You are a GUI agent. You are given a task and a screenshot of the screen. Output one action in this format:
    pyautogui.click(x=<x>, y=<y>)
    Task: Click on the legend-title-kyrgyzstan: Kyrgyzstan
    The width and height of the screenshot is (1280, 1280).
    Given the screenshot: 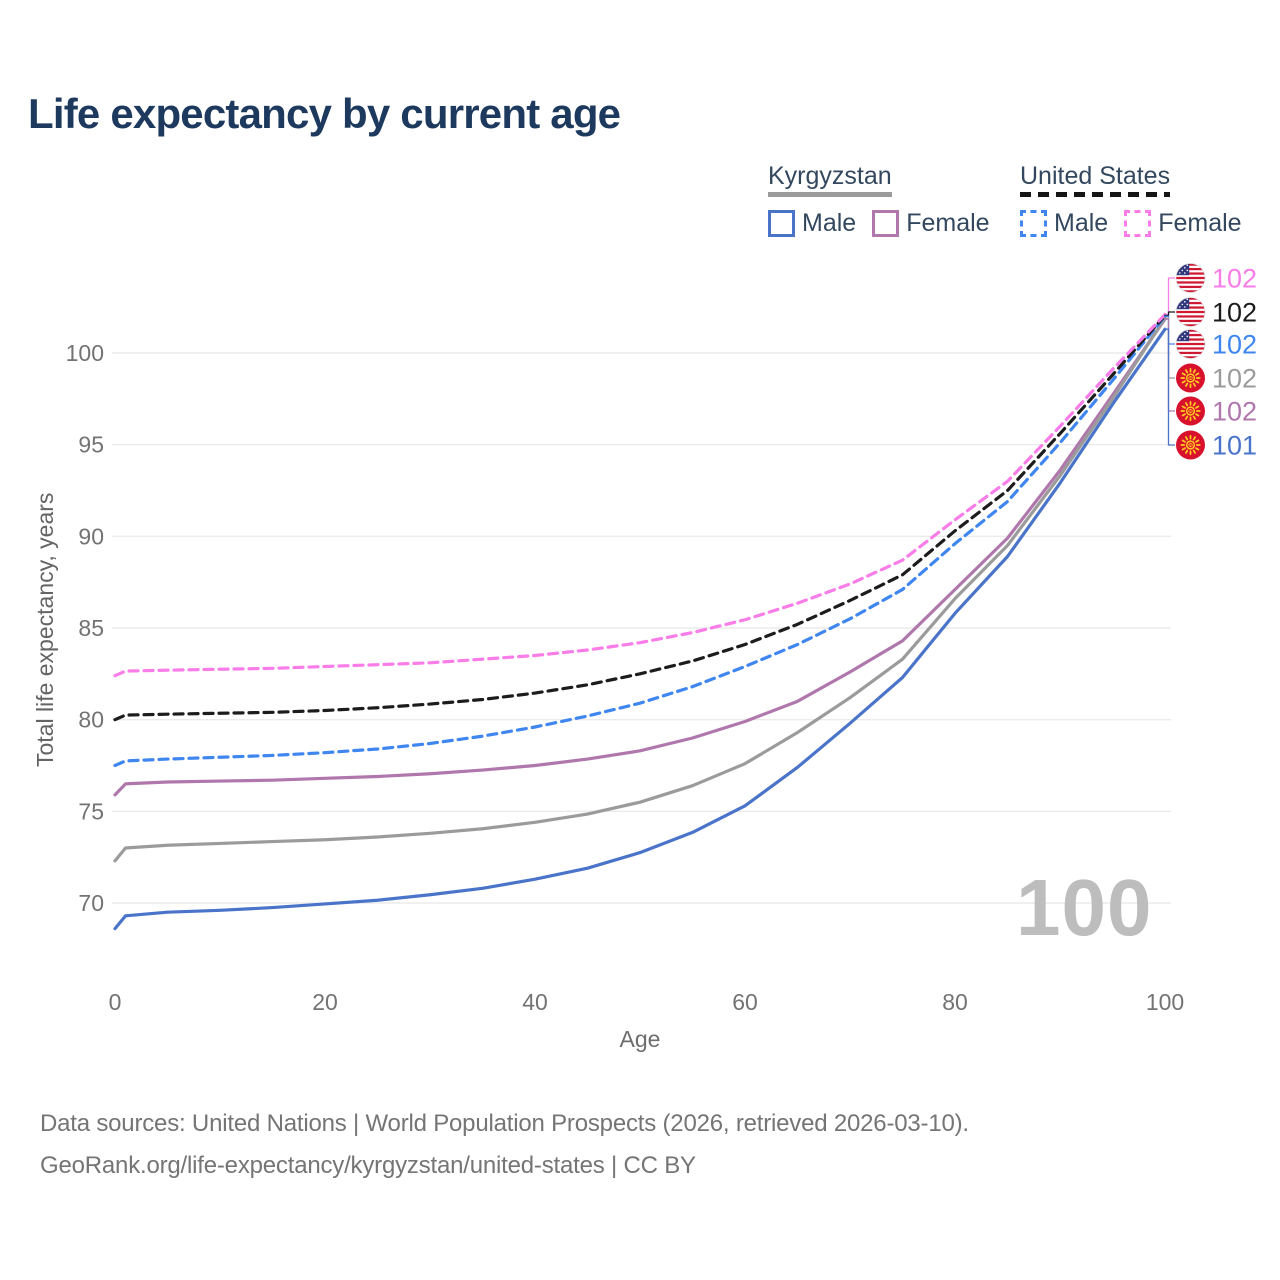 What is the action you would take?
    pyautogui.click(x=830, y=181)
    